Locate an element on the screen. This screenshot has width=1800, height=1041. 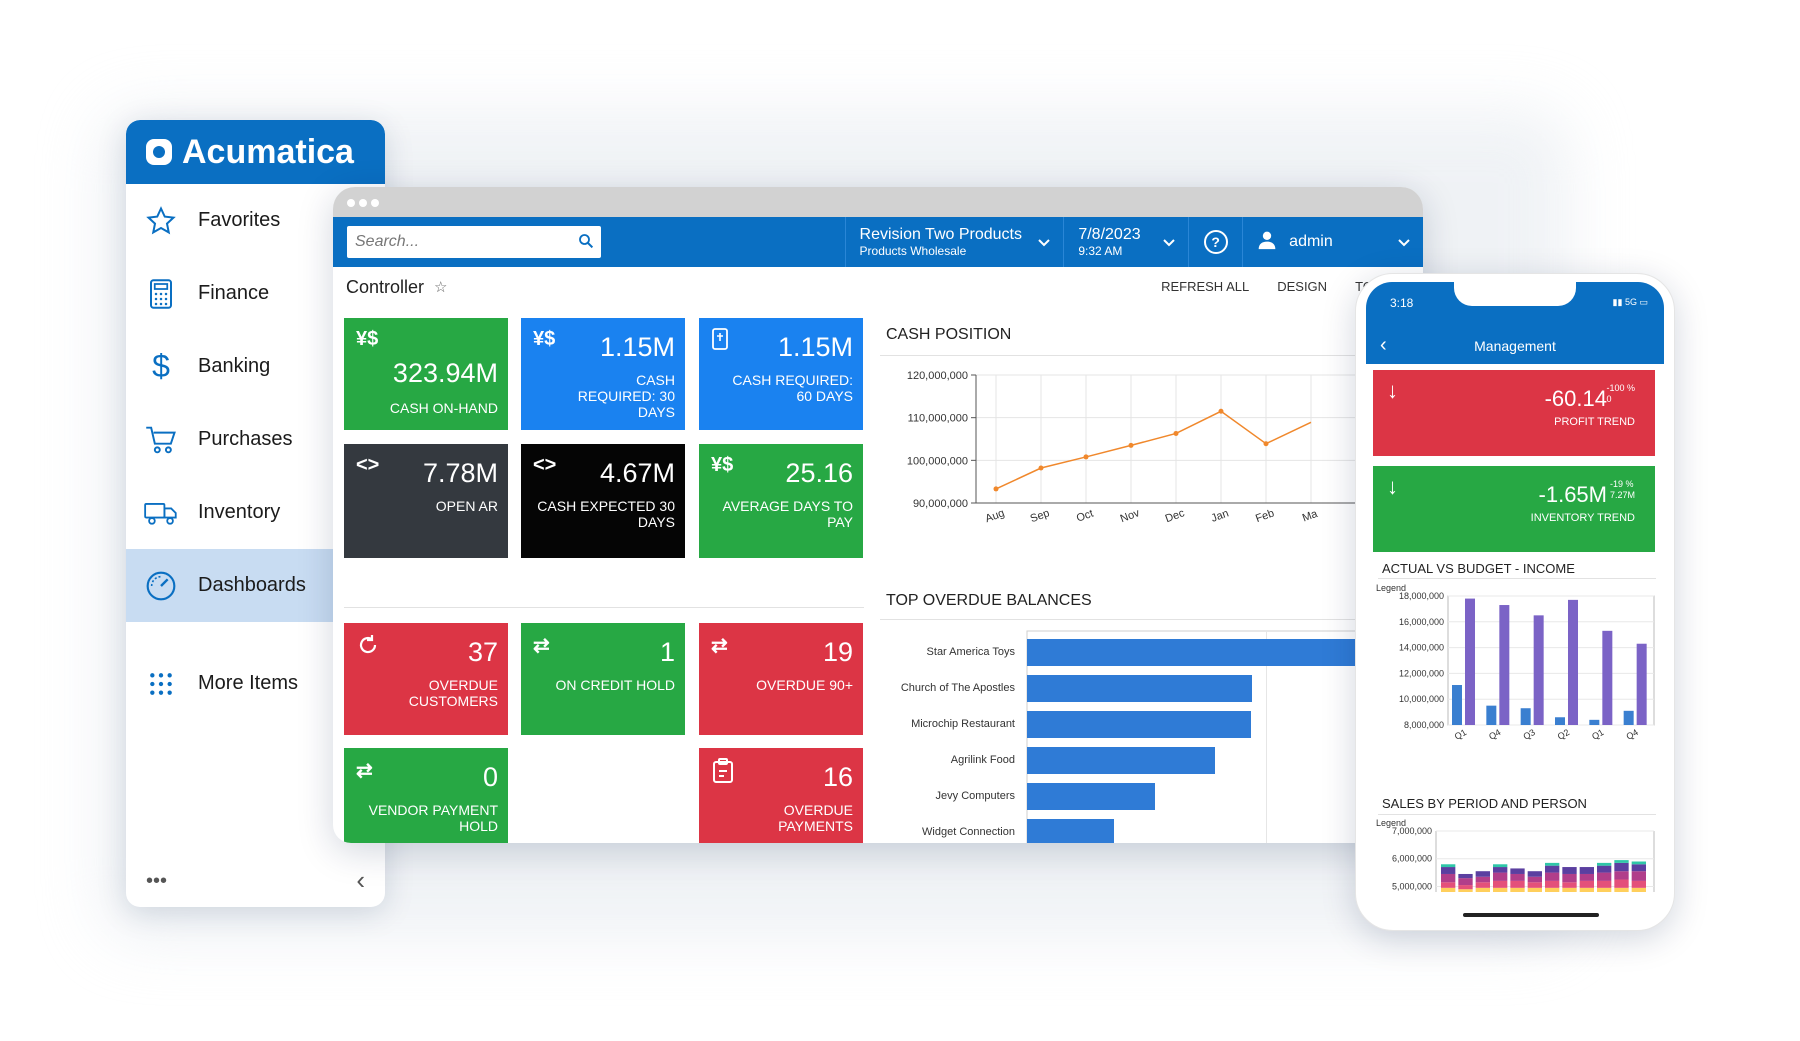
kpi-value: 323.94M is located at coordinates (445, 373).